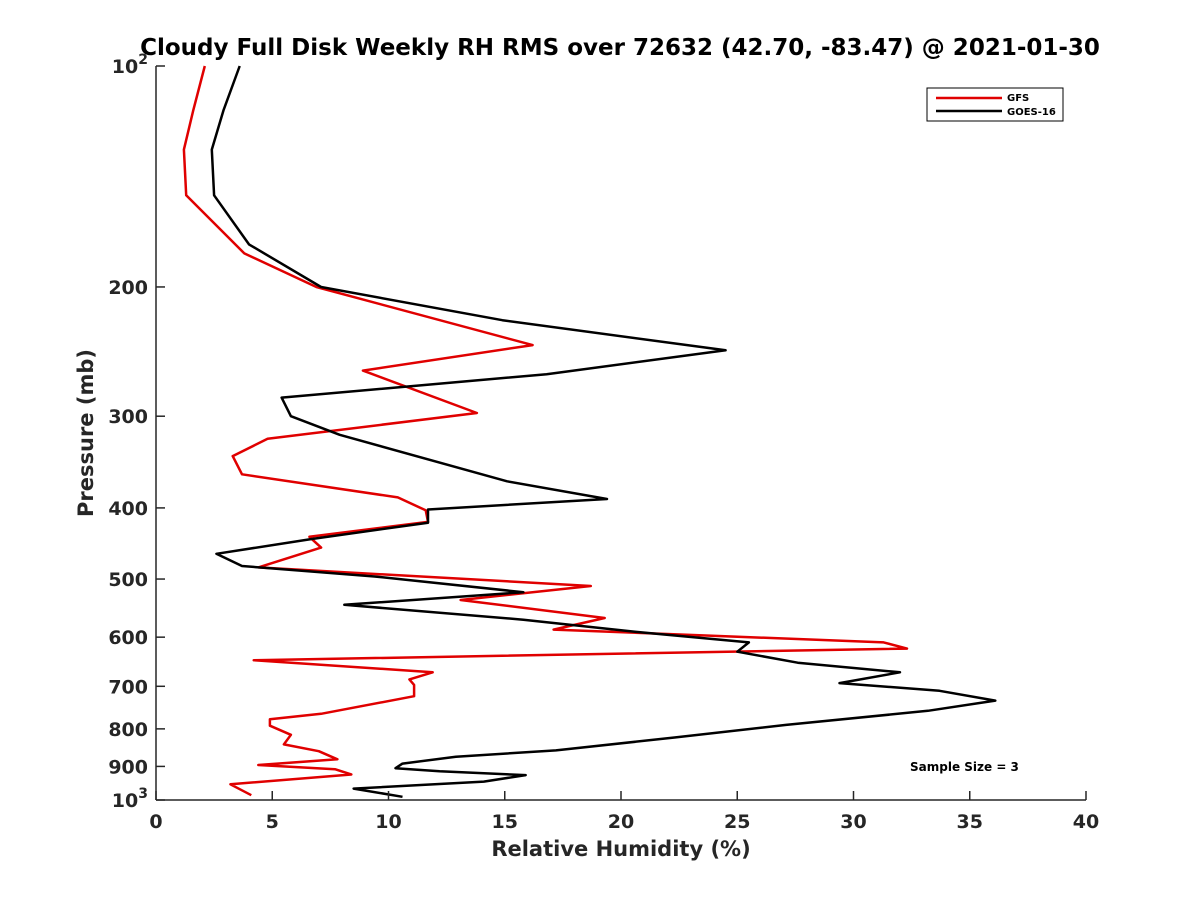  What do you see at coordinates (1031, 112) in the screenshot?
I see `legend-label-goes16: GOES-16` at bounding box center [1031, 112].